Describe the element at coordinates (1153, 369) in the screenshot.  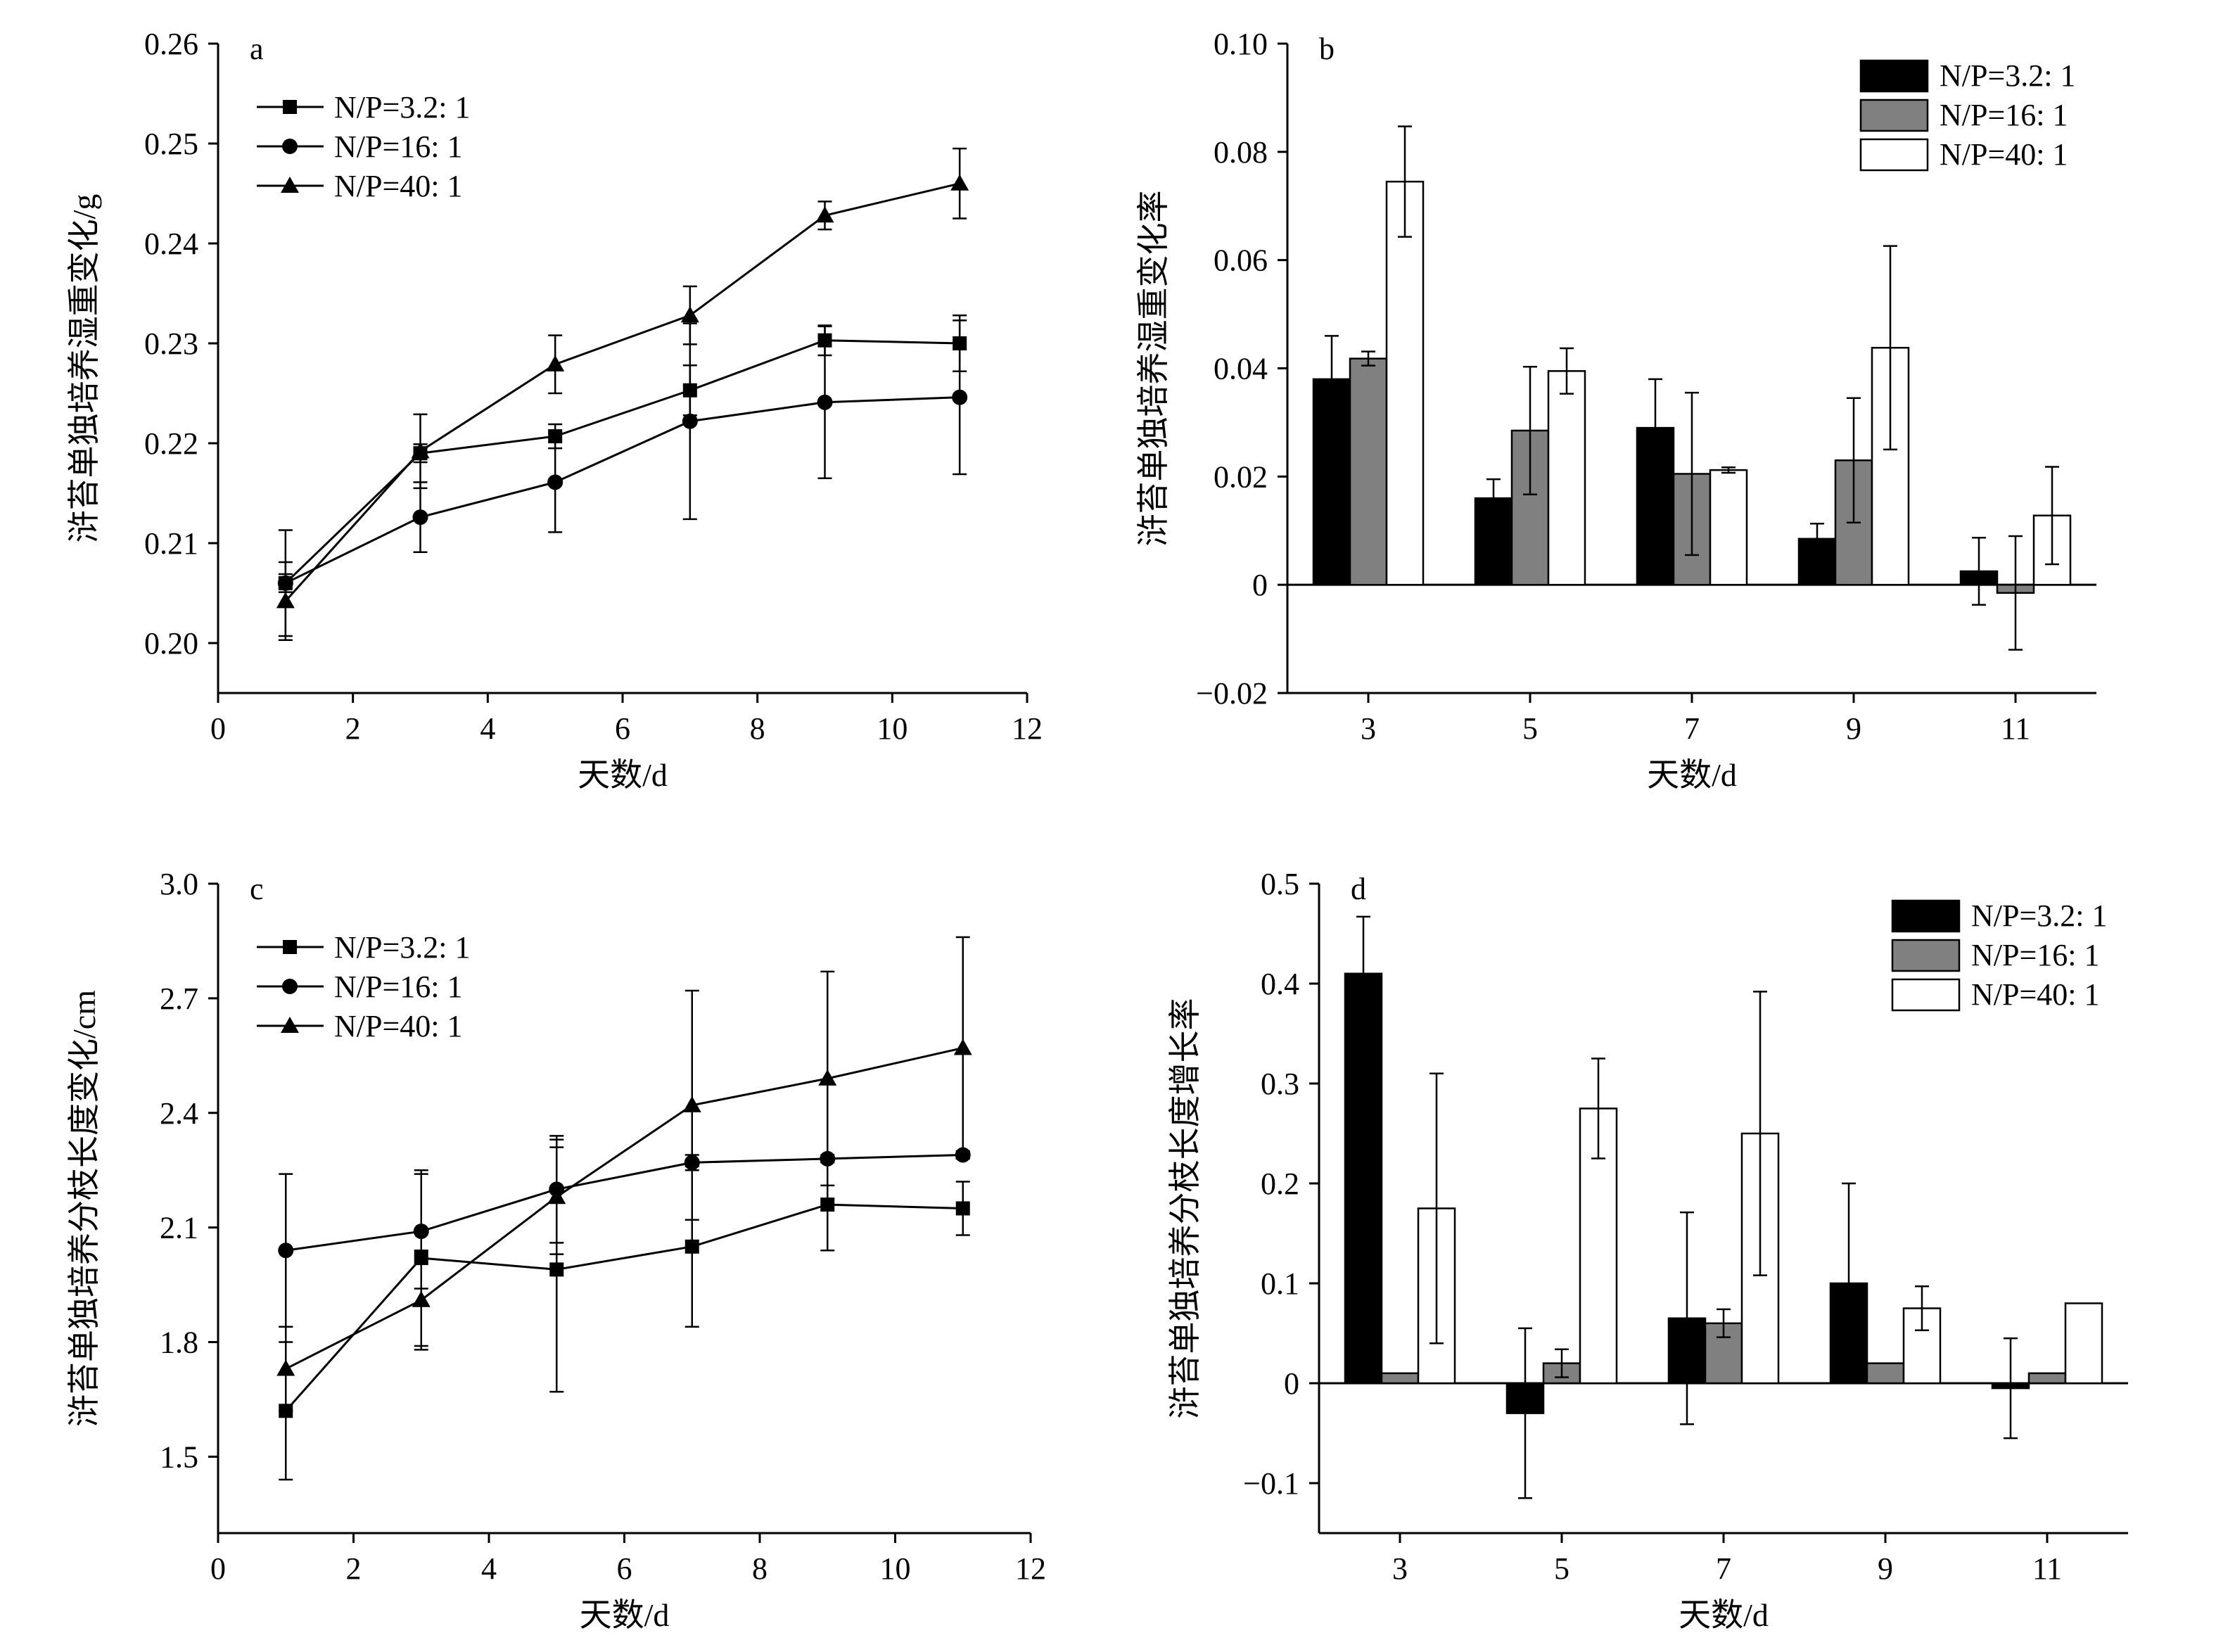
I see `y-axis-label: 浒苔单独培养湿重变化率` at that location.